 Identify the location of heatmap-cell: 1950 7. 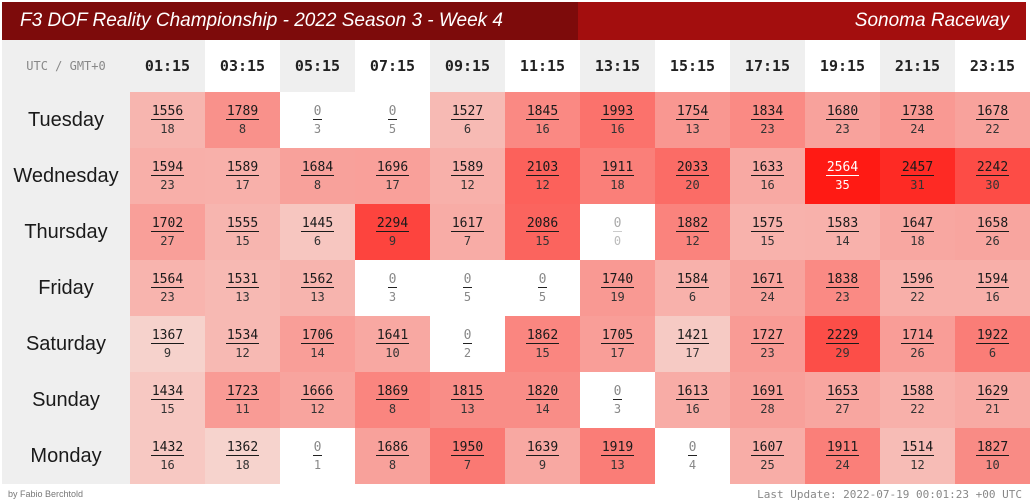
(467, 456).